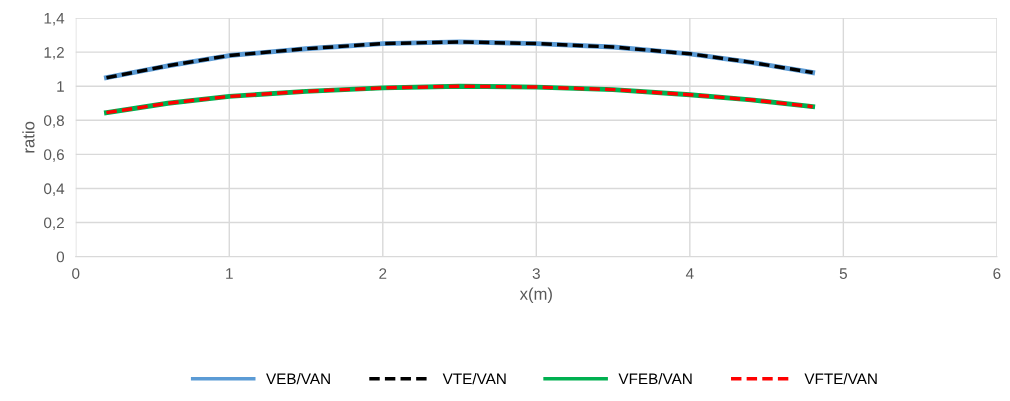 Image resolution: width=1010 pixels, height=401 pixels. What do you see at coordinates (54, 121) in the screenshot?
I see `y-tick-label: 0,8` at bounding box center [54, 121].